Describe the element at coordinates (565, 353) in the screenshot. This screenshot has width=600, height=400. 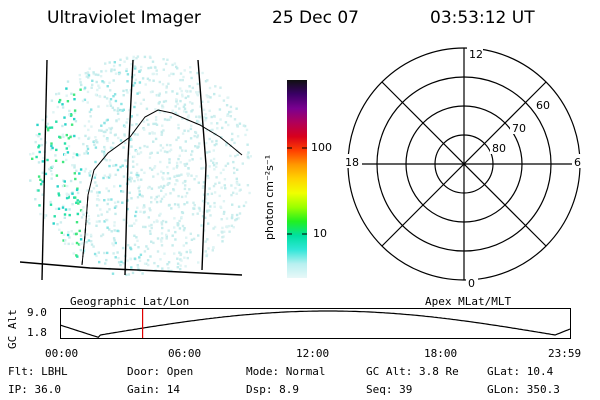
I see `xtick-2359: 23:59` at that location.